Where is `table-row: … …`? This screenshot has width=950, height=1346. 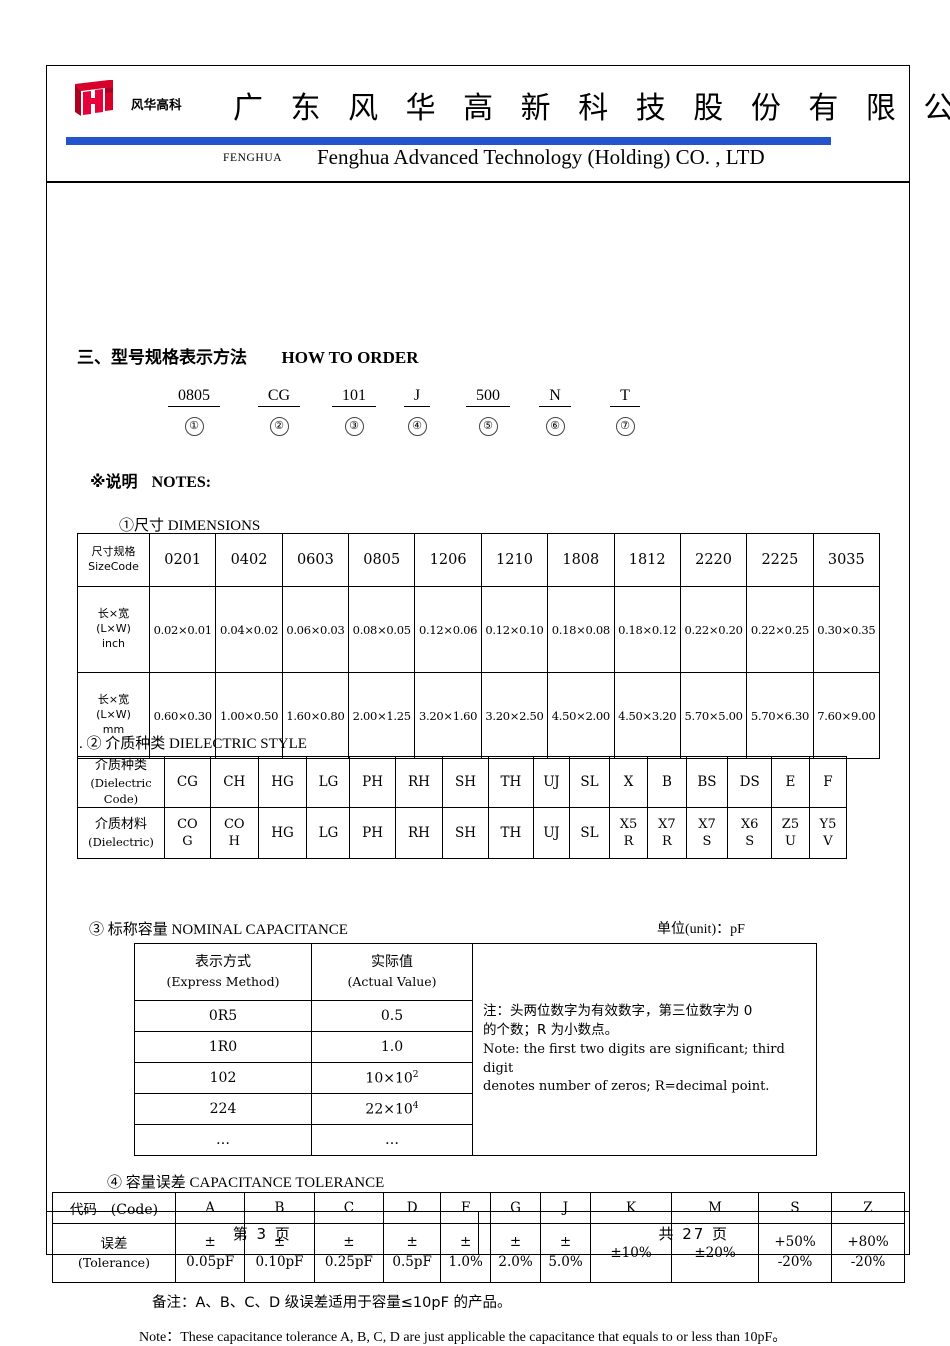 table-row: … … is located at coordinates (475, 1140).